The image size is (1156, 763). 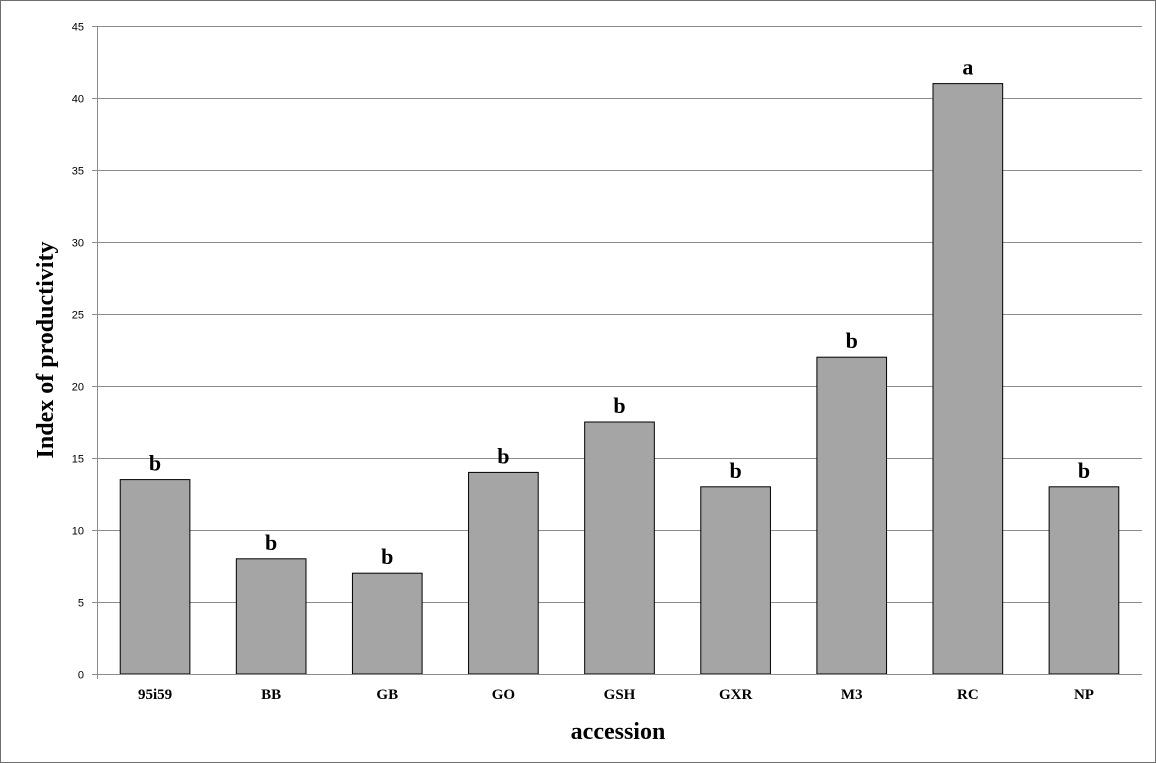 I want to click on x-tick-label: NP, so click(x=1084, y=695).